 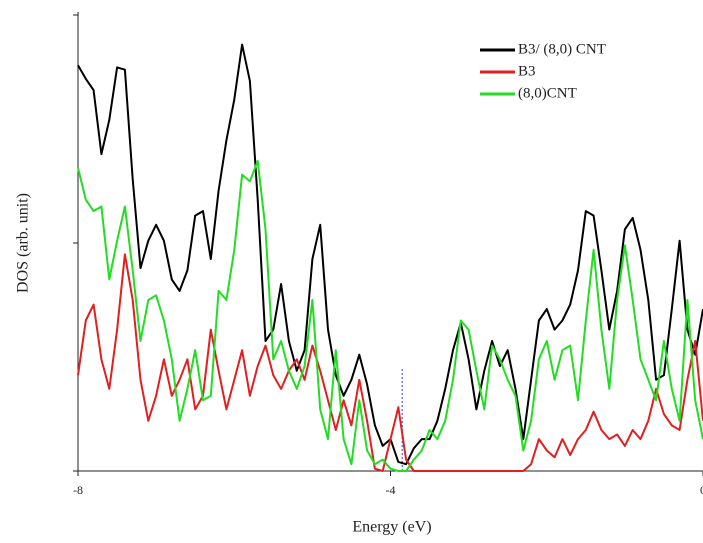 What do you see at coordinates (701, 490) in the screenshot?
I see `x-tick-label: 0` at bounding box center [701, 490].